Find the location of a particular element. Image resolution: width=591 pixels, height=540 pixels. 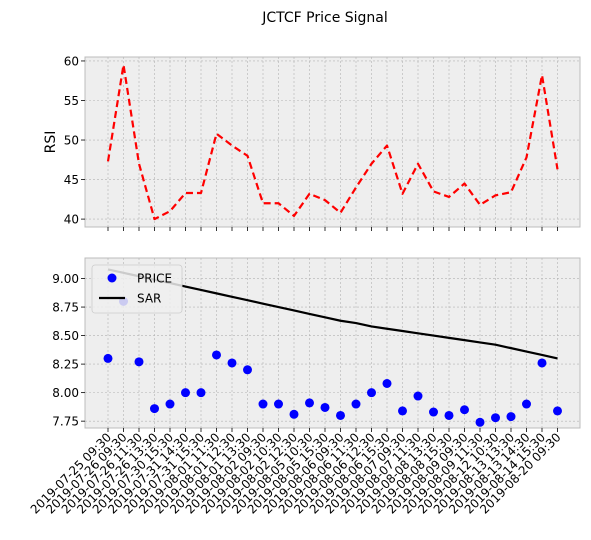

y-tick-label: 8.25 is located at coordinates (65, 365).